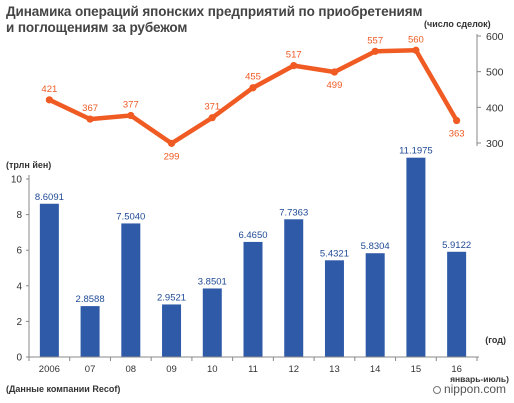 Image resolution: width=514 pixels, height=403 pixels. I want to click on bar-value-label-6: 7.7363, so click(293, 212).